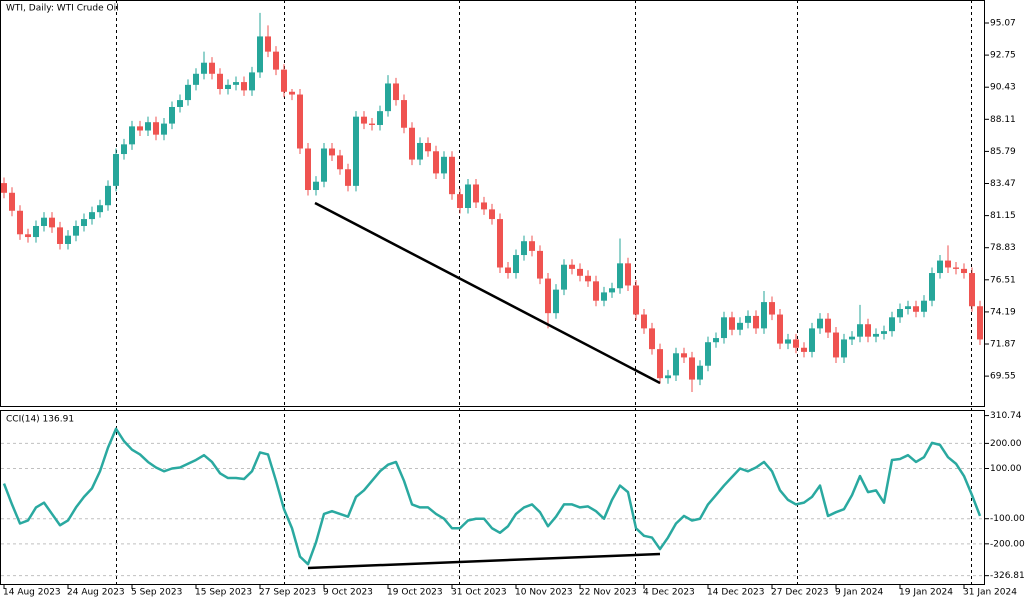 The height and width of the screenshot is (602, 1029). Describe the element at coordinates (1007, 519) in the screenshot. I see `y-tick-label: -100.00` at that location.